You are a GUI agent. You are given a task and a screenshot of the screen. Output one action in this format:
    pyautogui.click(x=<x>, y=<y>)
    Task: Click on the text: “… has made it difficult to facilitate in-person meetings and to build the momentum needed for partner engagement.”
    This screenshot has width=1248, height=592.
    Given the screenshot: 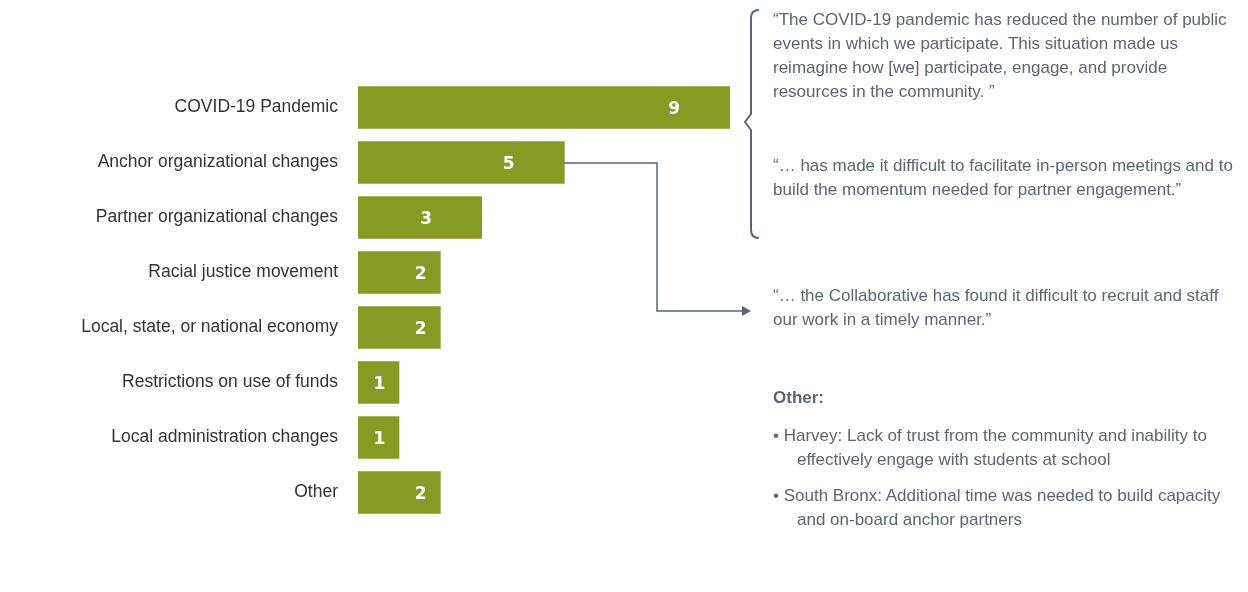 What is the action you would take?
    pyautogui.click(x=1003, y=178)
    